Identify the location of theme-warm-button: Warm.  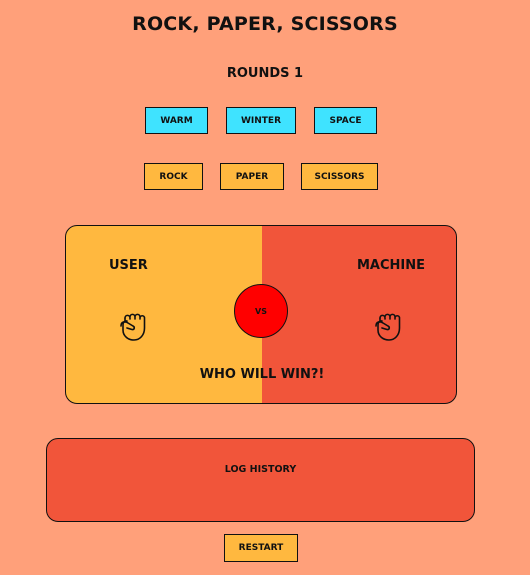
(176, 120).